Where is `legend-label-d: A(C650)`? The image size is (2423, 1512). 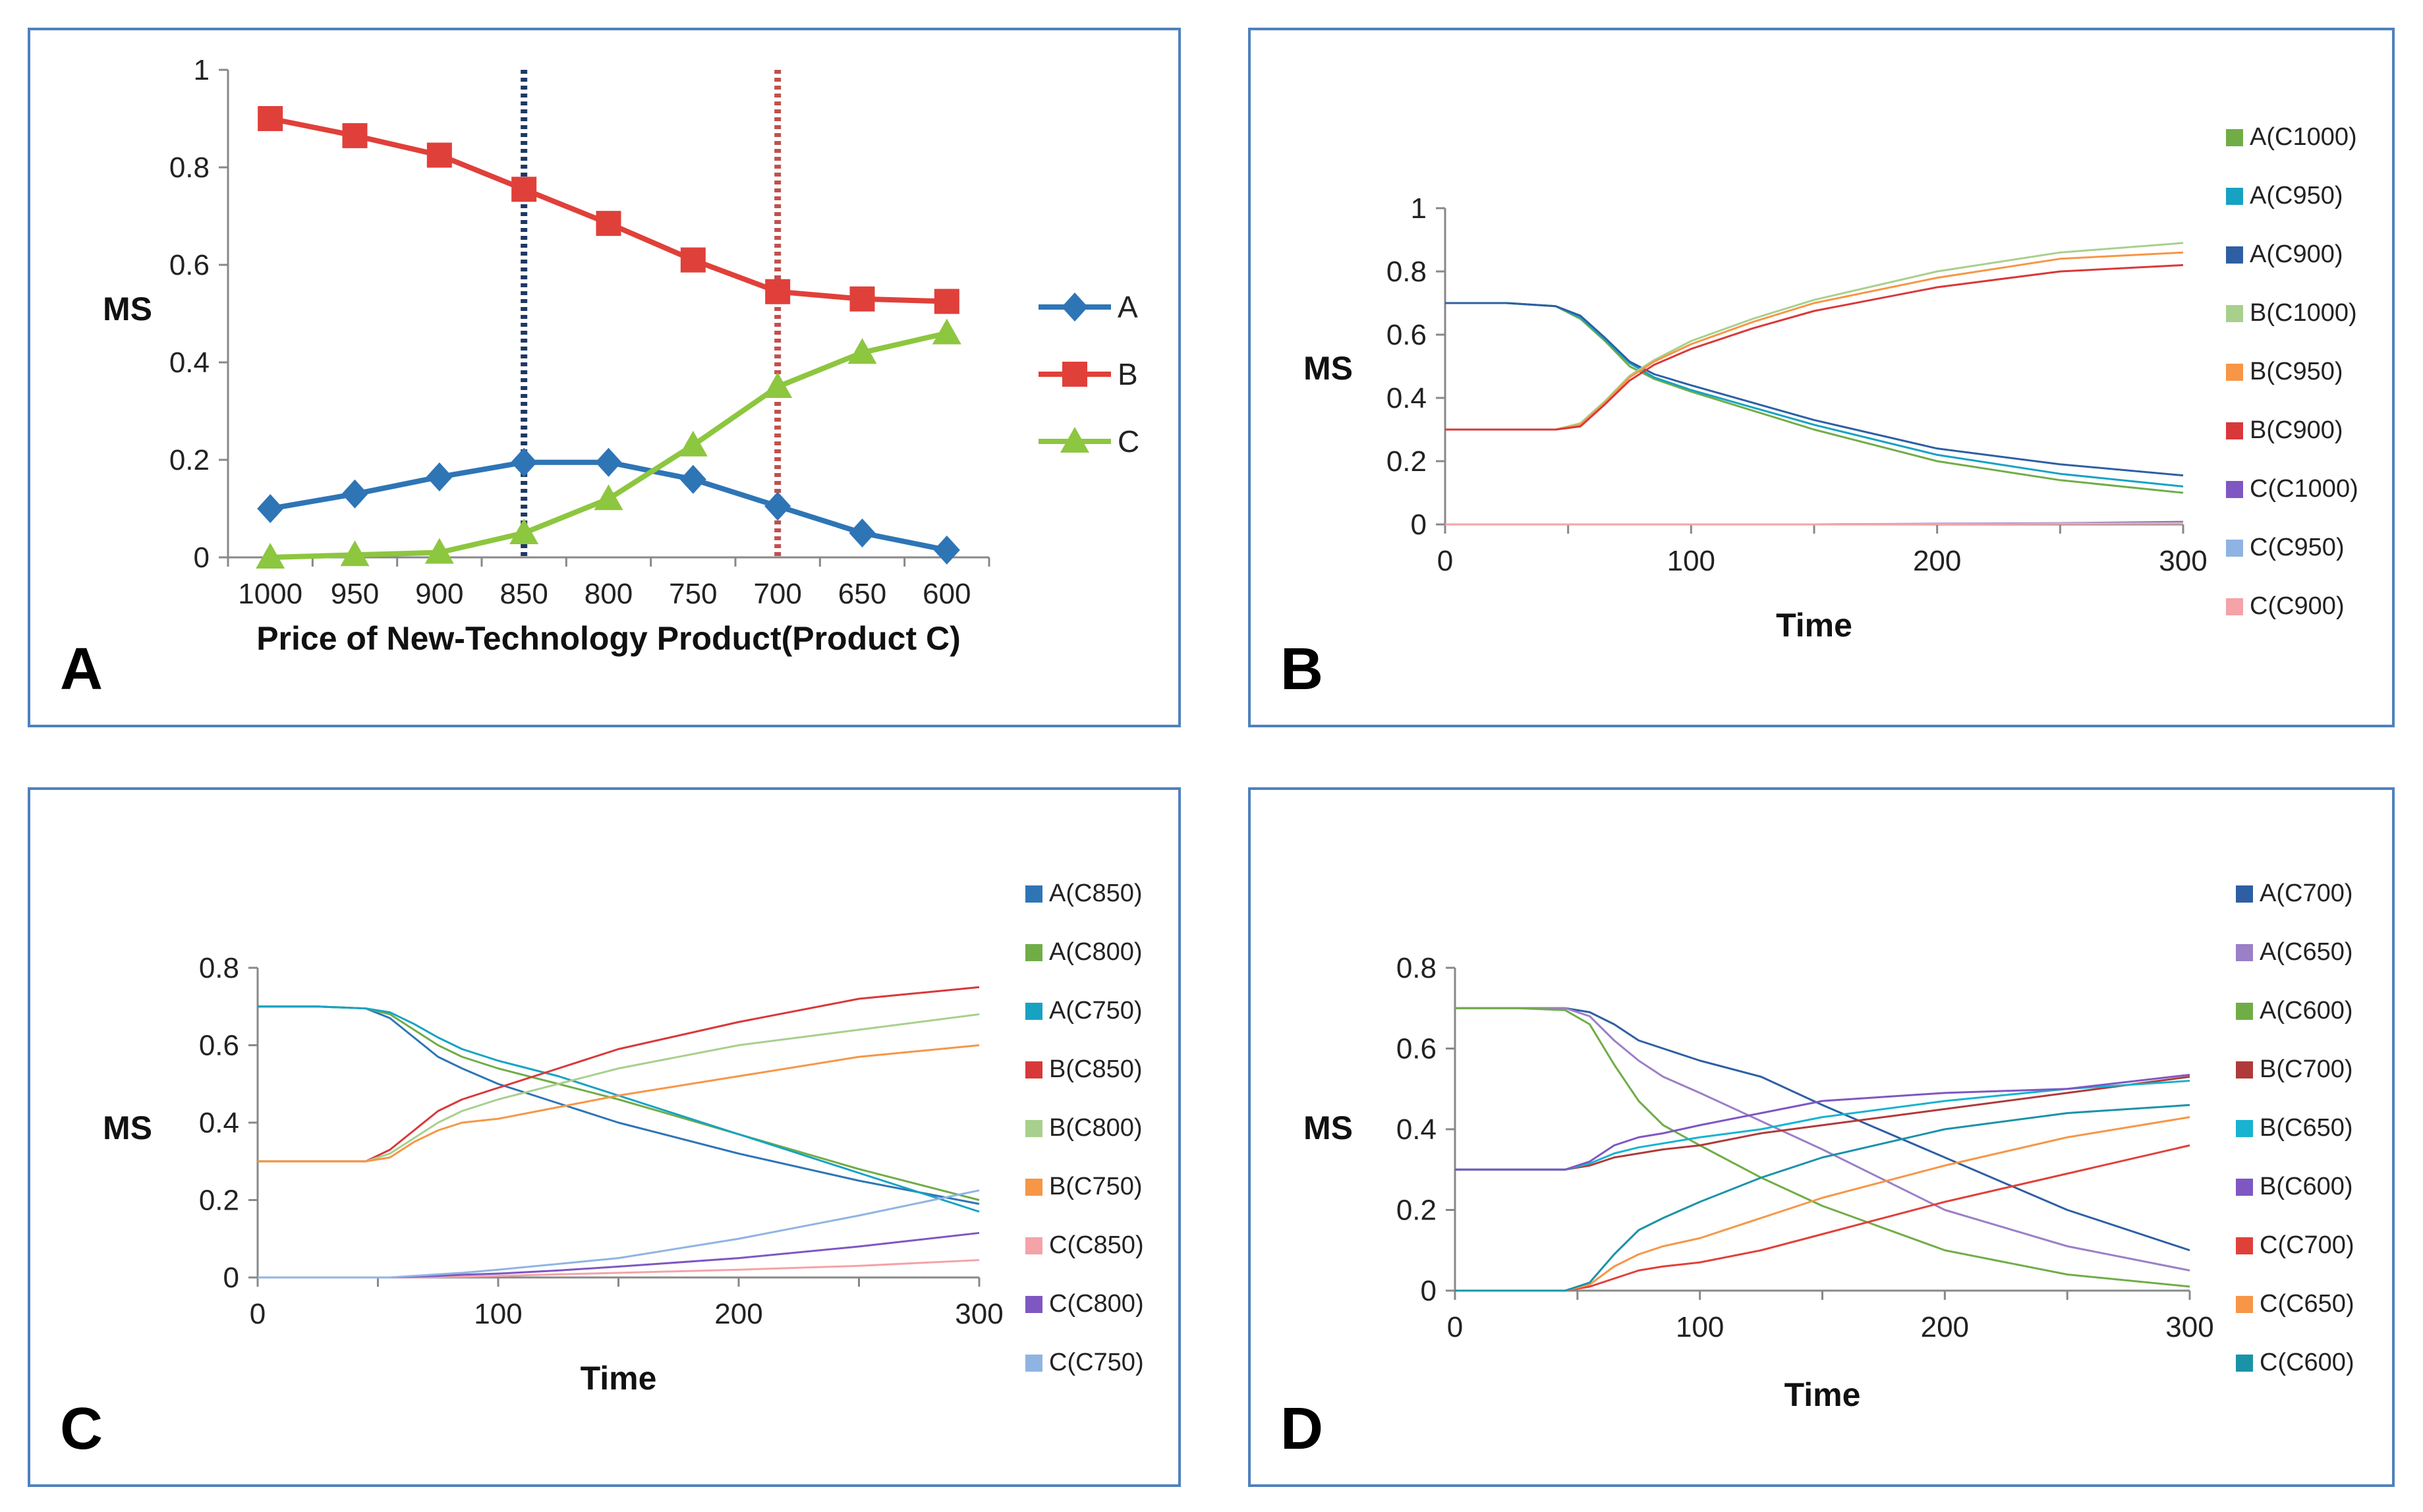 legend-label-d: A(C650) is located at coordinates (2306, 952).